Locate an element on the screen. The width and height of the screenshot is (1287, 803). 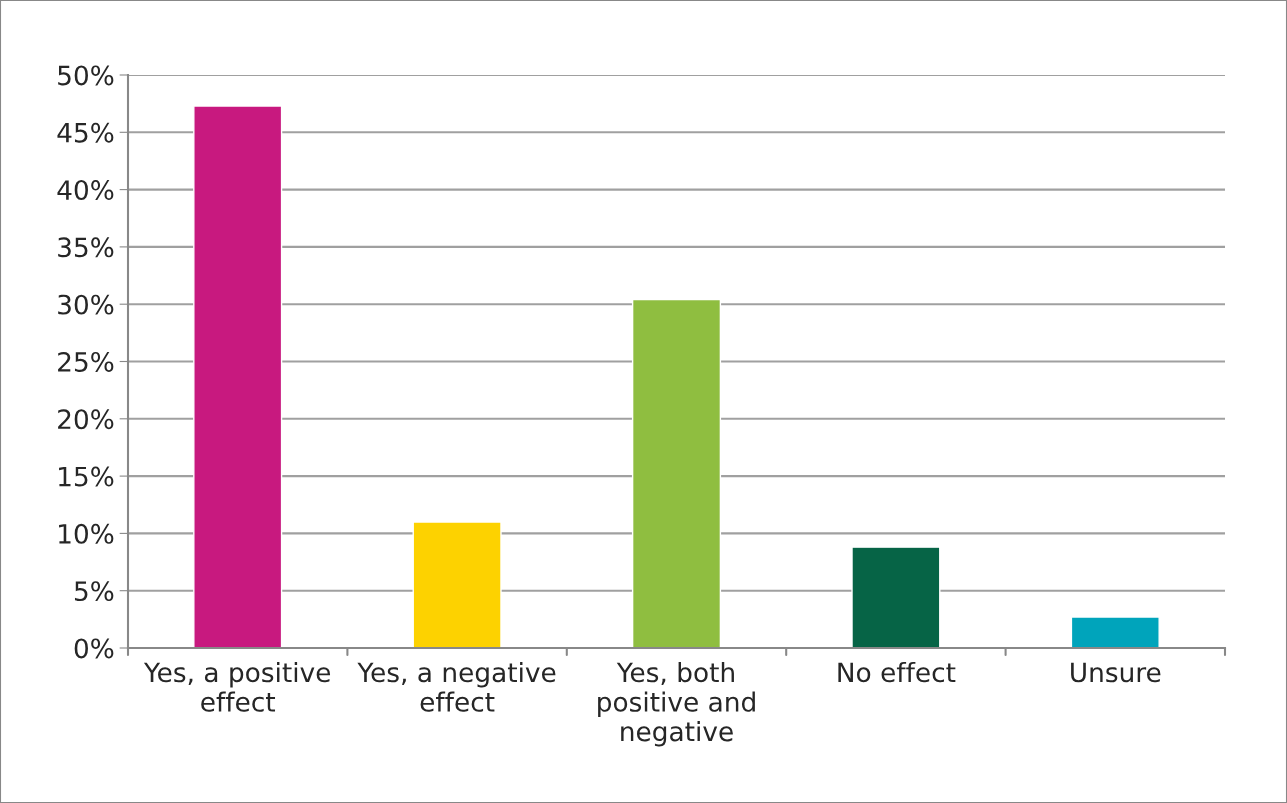
x-tick-label: Yes, a negative effect is located at coordinates (456, 686).